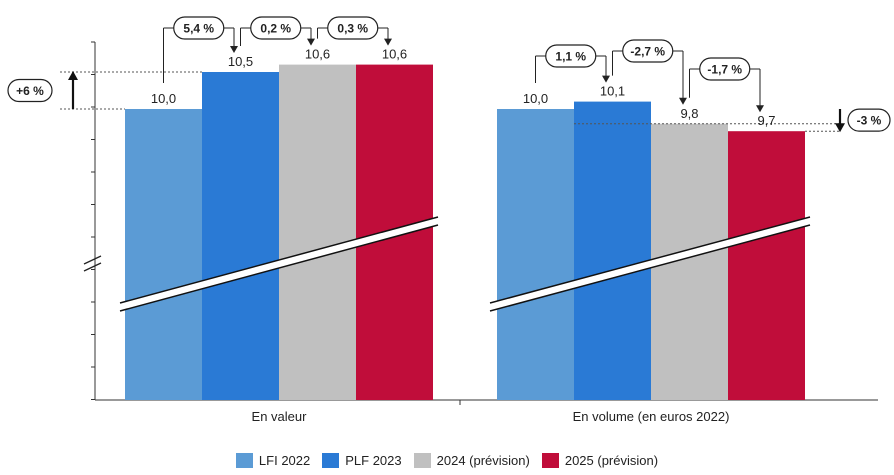 This screenshot has width=894, height=475. I want to click on legend-item: 2025 (prévision), so click(600, 460).